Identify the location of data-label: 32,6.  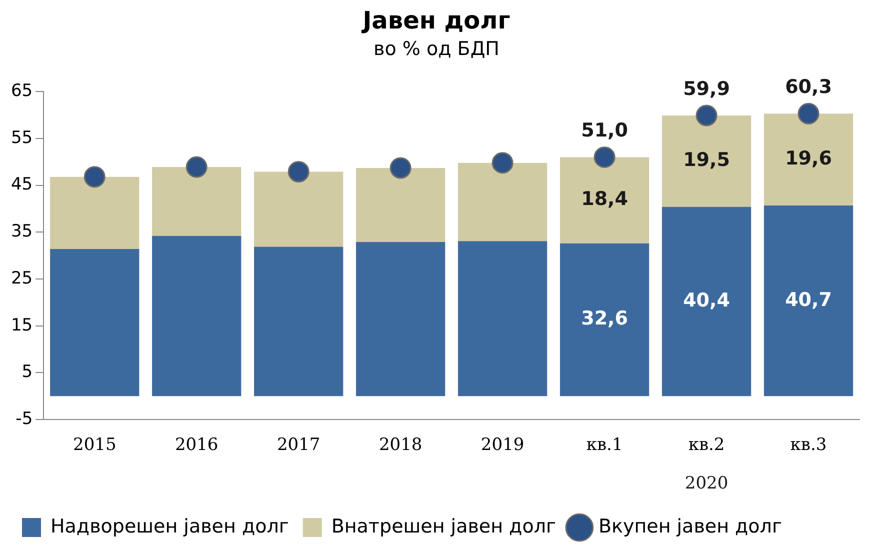
(604, 319).